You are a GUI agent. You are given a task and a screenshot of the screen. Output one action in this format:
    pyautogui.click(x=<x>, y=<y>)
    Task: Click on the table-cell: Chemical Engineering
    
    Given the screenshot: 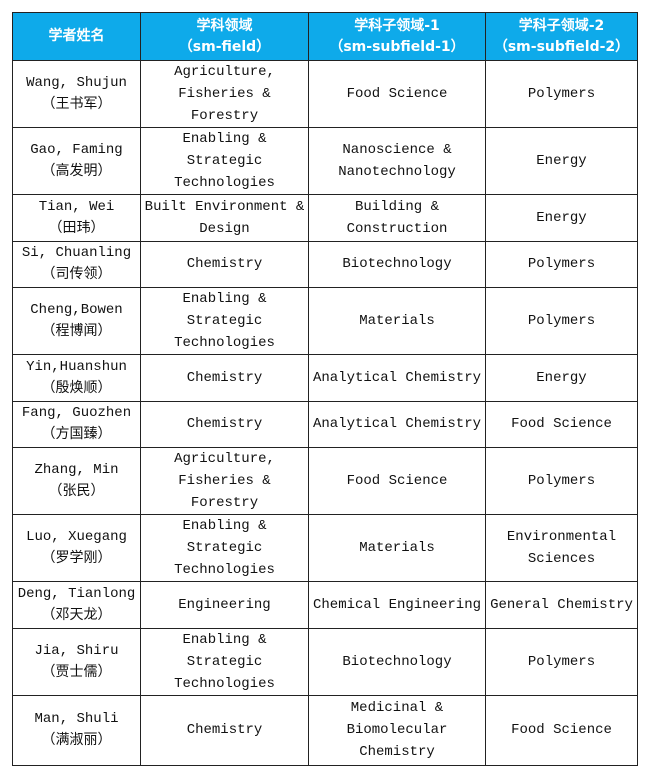 What is the action you would take?
    pyautogui.click(x=397, y=605)
    